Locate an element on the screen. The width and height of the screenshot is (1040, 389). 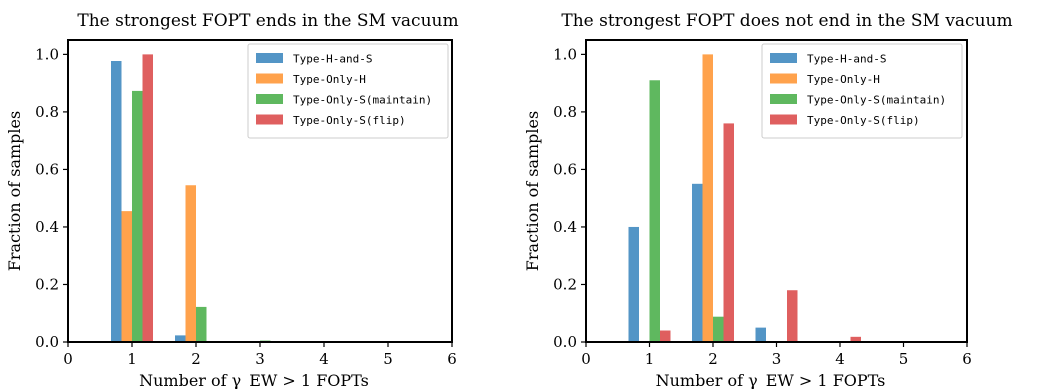
bar-type-only-s-flip--4 is located at coordinates (855, 339).